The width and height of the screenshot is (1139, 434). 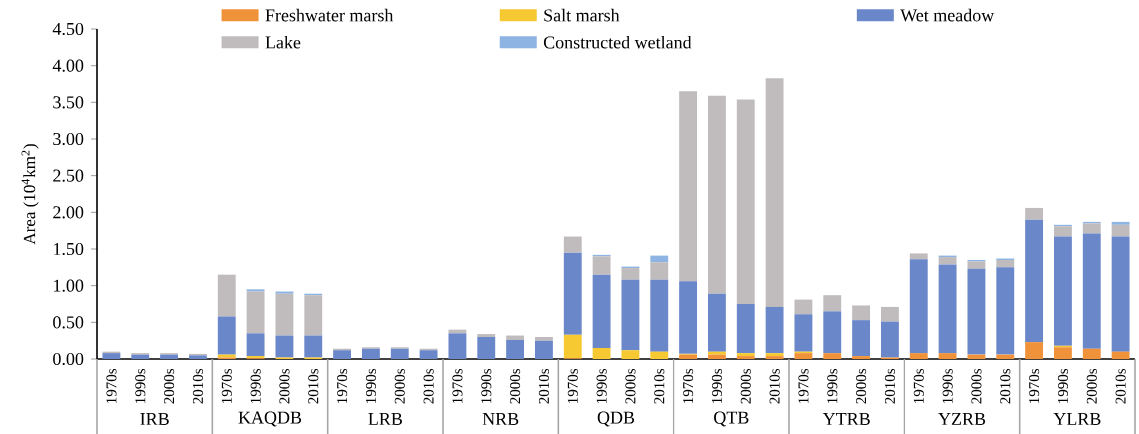 What do you see at coordinates (329, 15) in the screenshot?
I see `legend-label: Freshwater marsh` at bounding box center [329, 15].